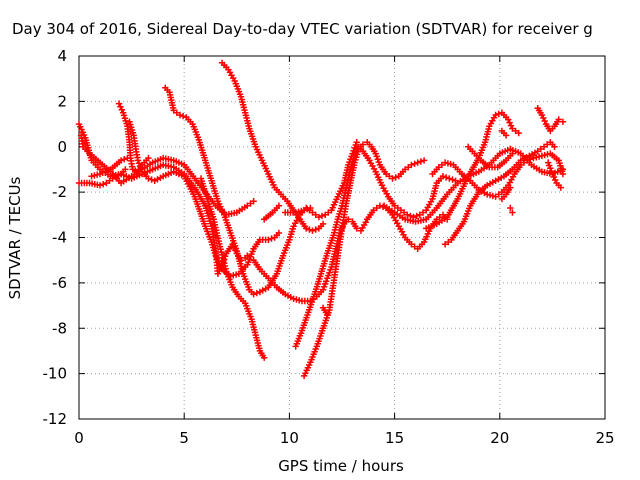 The height and width of the screenshot is (480, 640). I want to click on y-tick-label: -6, so click(59, 283).